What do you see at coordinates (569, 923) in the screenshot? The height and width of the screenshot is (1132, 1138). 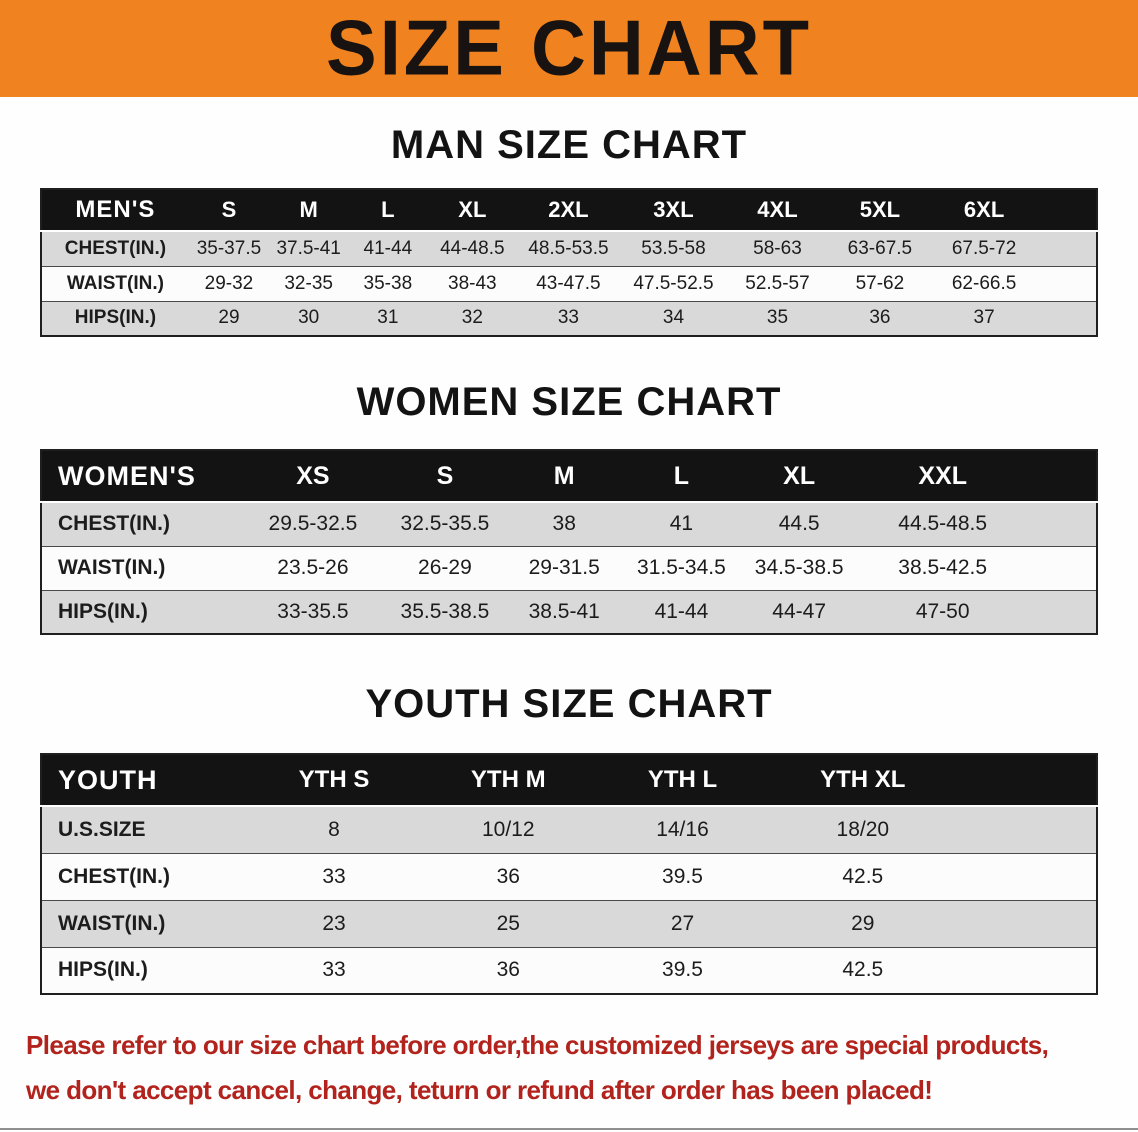 I see `measurement-row: WAIST(IN.) 23 25 27 29` at bounding box center [569, 923].